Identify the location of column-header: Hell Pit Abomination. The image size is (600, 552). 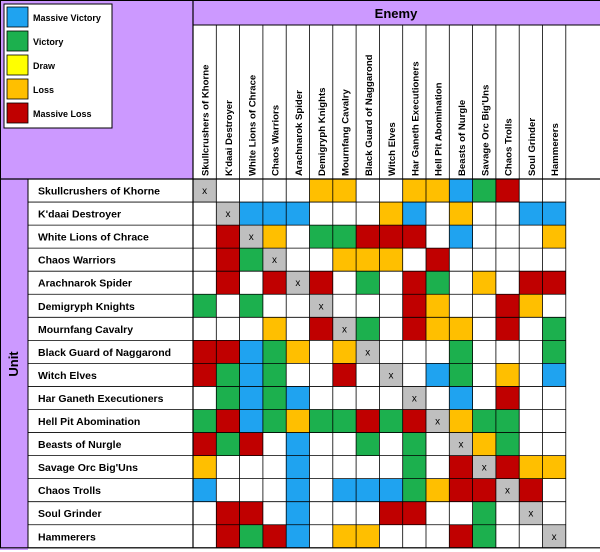
(439, 129).